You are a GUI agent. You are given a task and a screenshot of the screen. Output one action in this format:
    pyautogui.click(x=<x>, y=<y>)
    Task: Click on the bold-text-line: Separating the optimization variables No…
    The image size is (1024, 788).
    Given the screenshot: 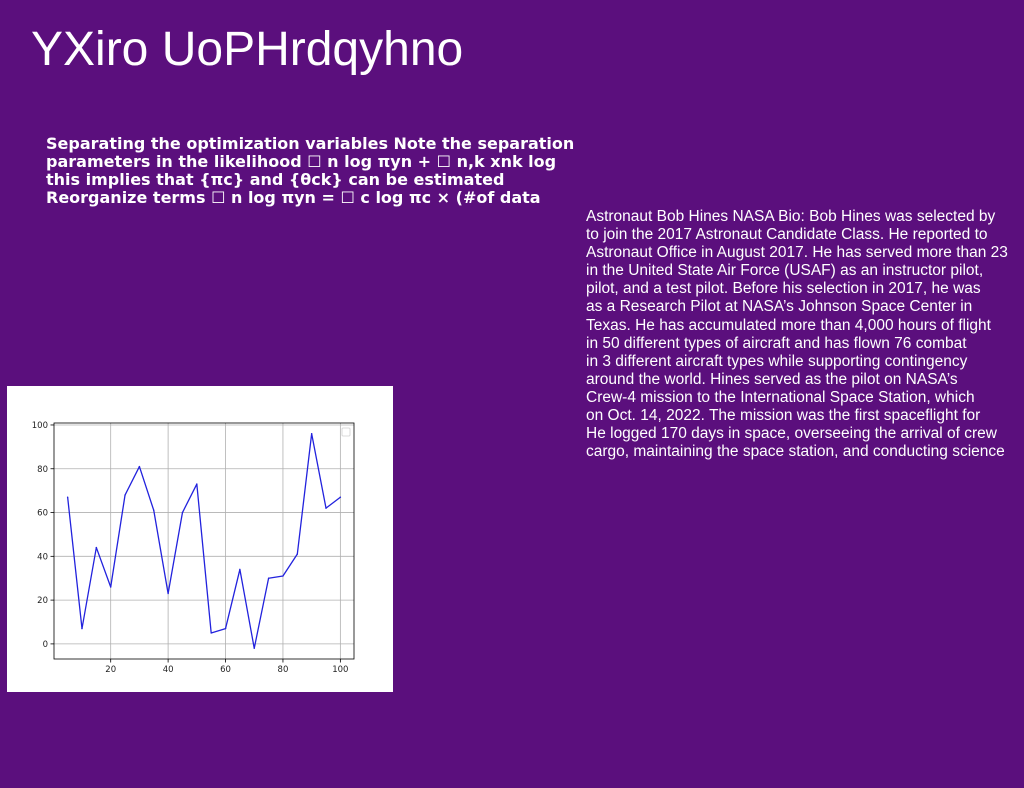 What is the action you would take?
    pyautogui.click(x=310, y=143)
    